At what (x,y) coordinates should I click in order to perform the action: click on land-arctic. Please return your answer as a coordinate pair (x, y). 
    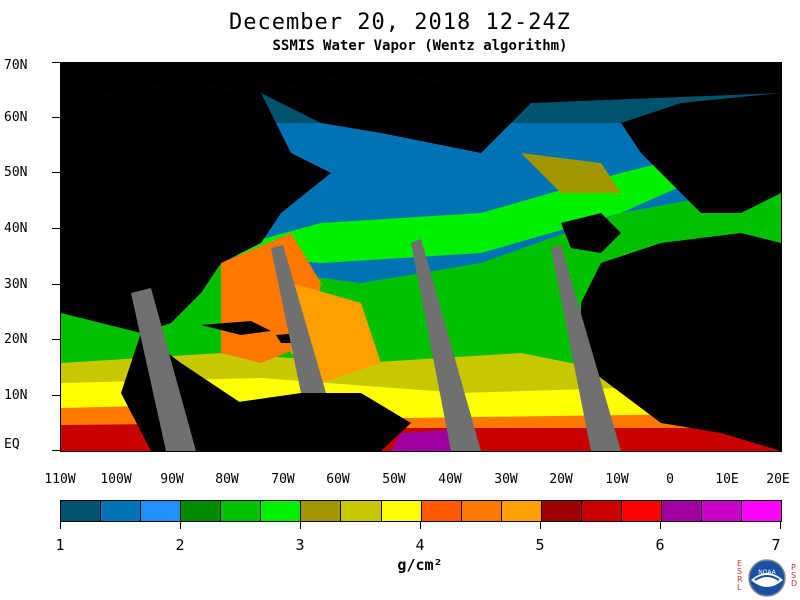
    Looking at the image, I should click on (421, 83).